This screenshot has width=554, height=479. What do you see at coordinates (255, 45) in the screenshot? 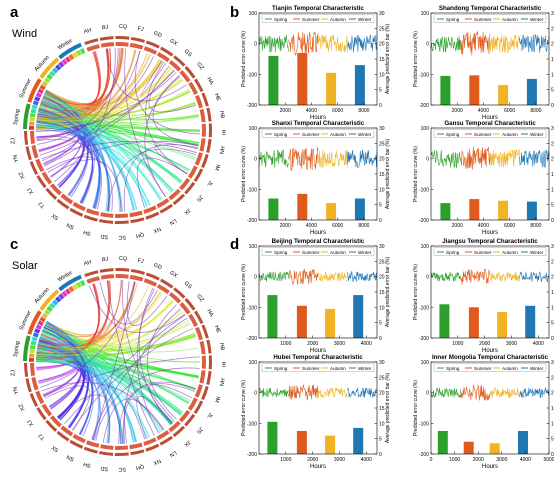
I see `y-tick-label: 0` at bounding box center [255, 45].